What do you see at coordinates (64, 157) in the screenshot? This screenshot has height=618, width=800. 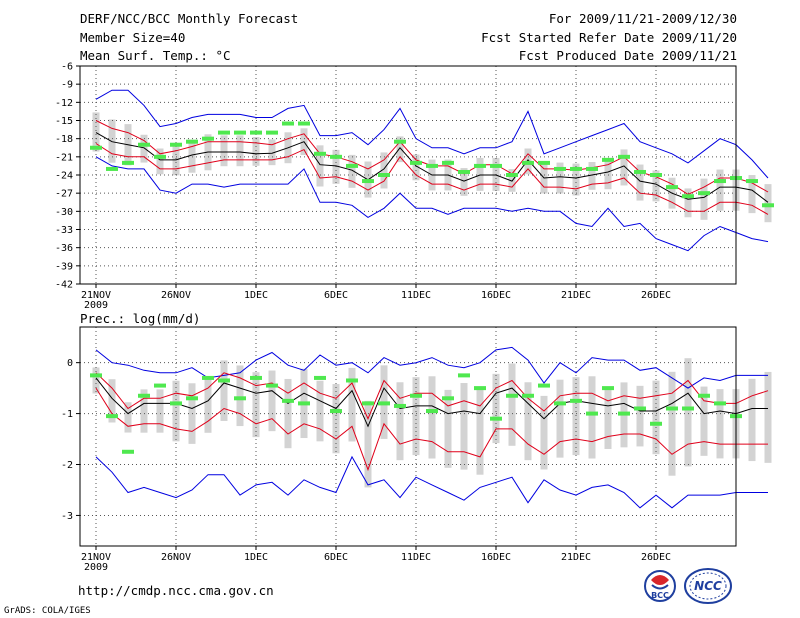 I see `y-tick-label: -21` at bounding box center [64, 157].